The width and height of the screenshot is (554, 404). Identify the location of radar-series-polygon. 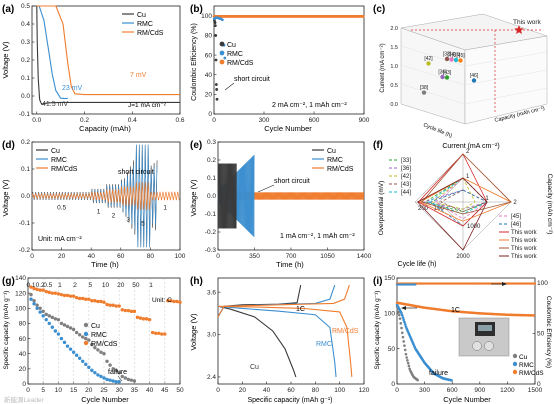
(452, 190).